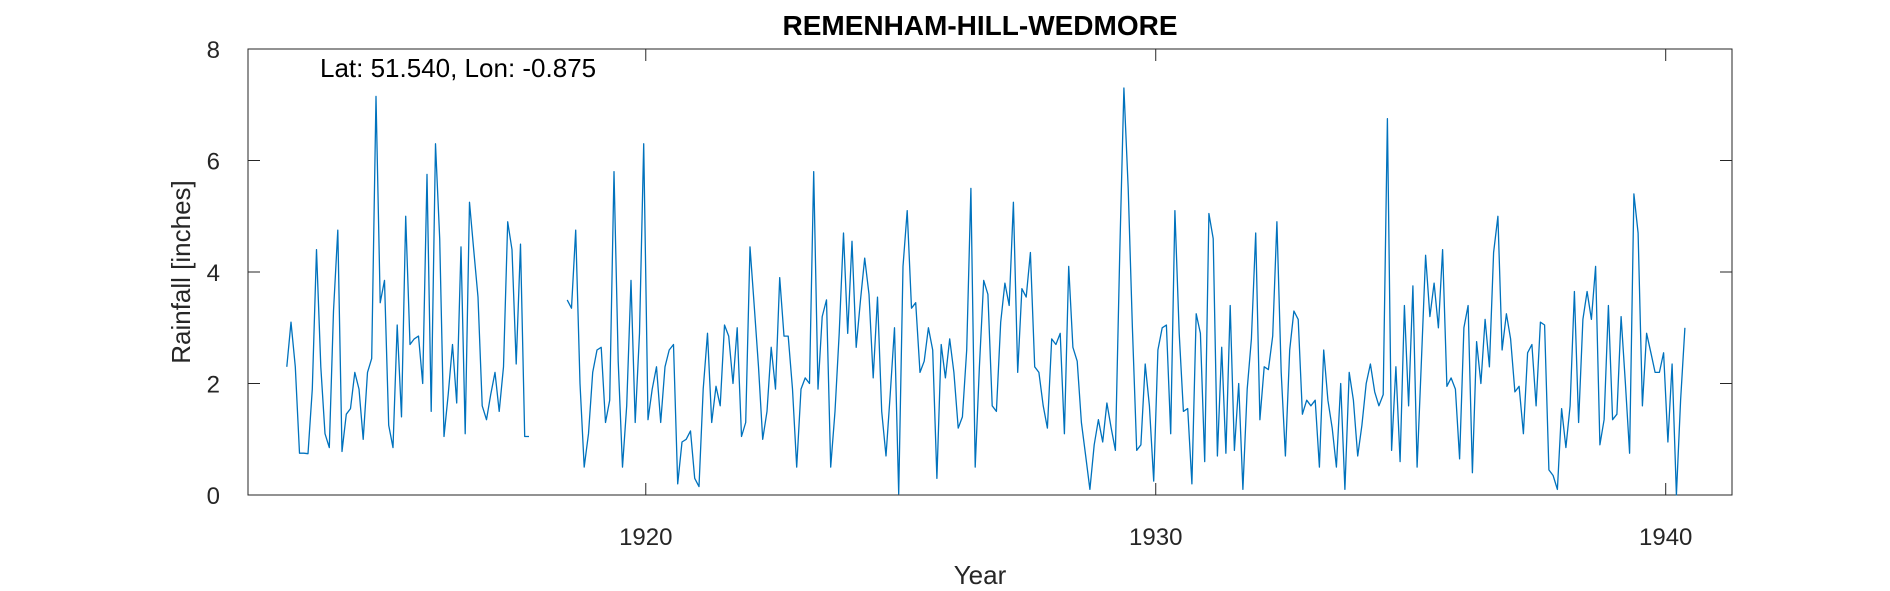  I want to click on x-tick-label-1: 1930, so click(1155, 537).